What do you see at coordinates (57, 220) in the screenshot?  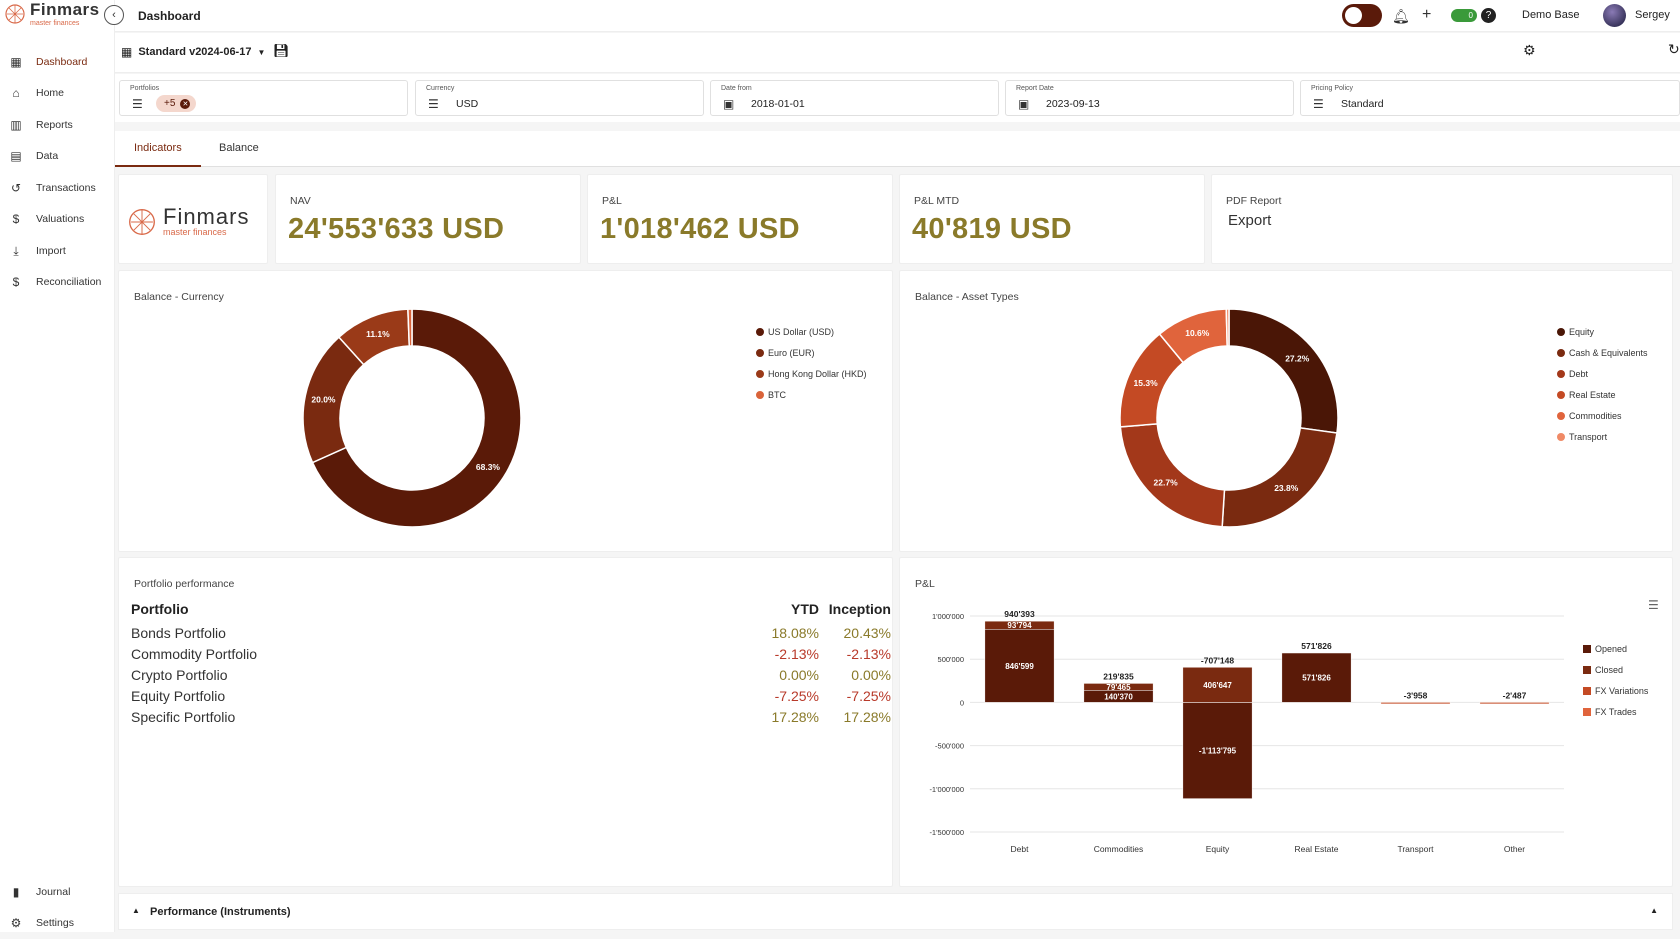 I see `sidebar-item-valuations: $ Valuations` at bounding box center [57, 220].